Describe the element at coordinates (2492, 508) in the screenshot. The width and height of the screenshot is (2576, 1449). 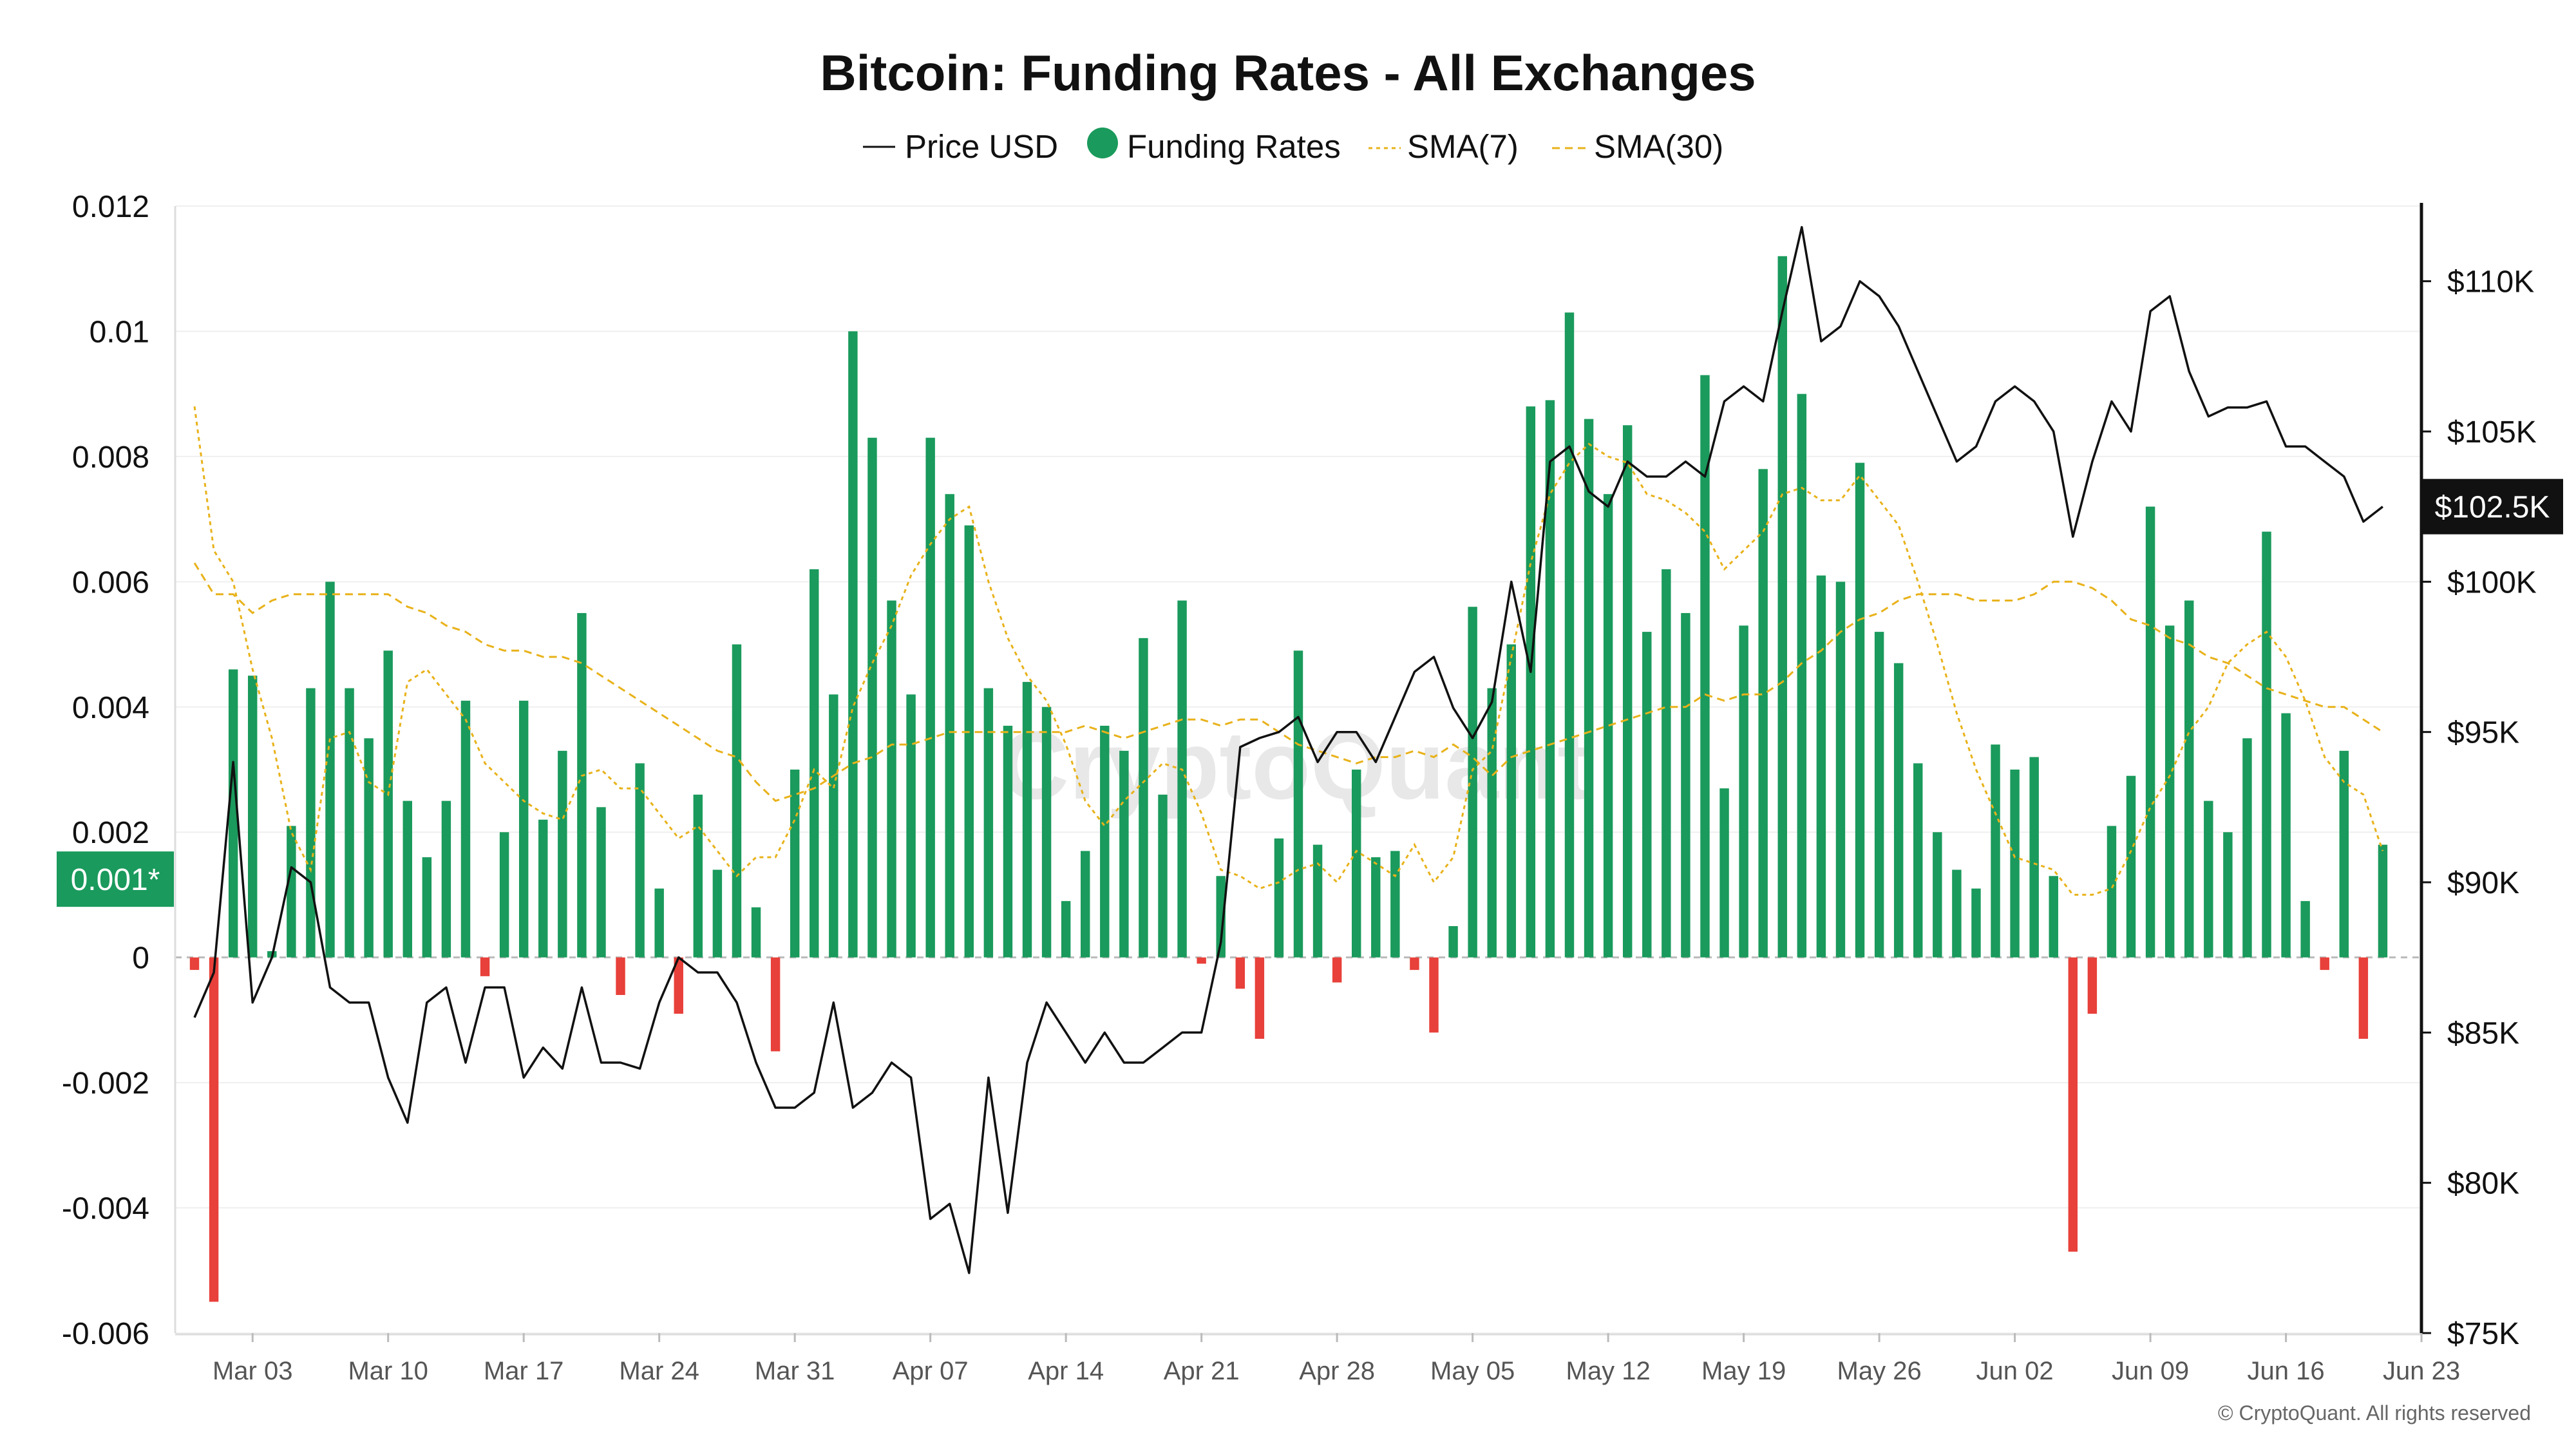
I see `current-price-badge-label: $102.5K` at that location.